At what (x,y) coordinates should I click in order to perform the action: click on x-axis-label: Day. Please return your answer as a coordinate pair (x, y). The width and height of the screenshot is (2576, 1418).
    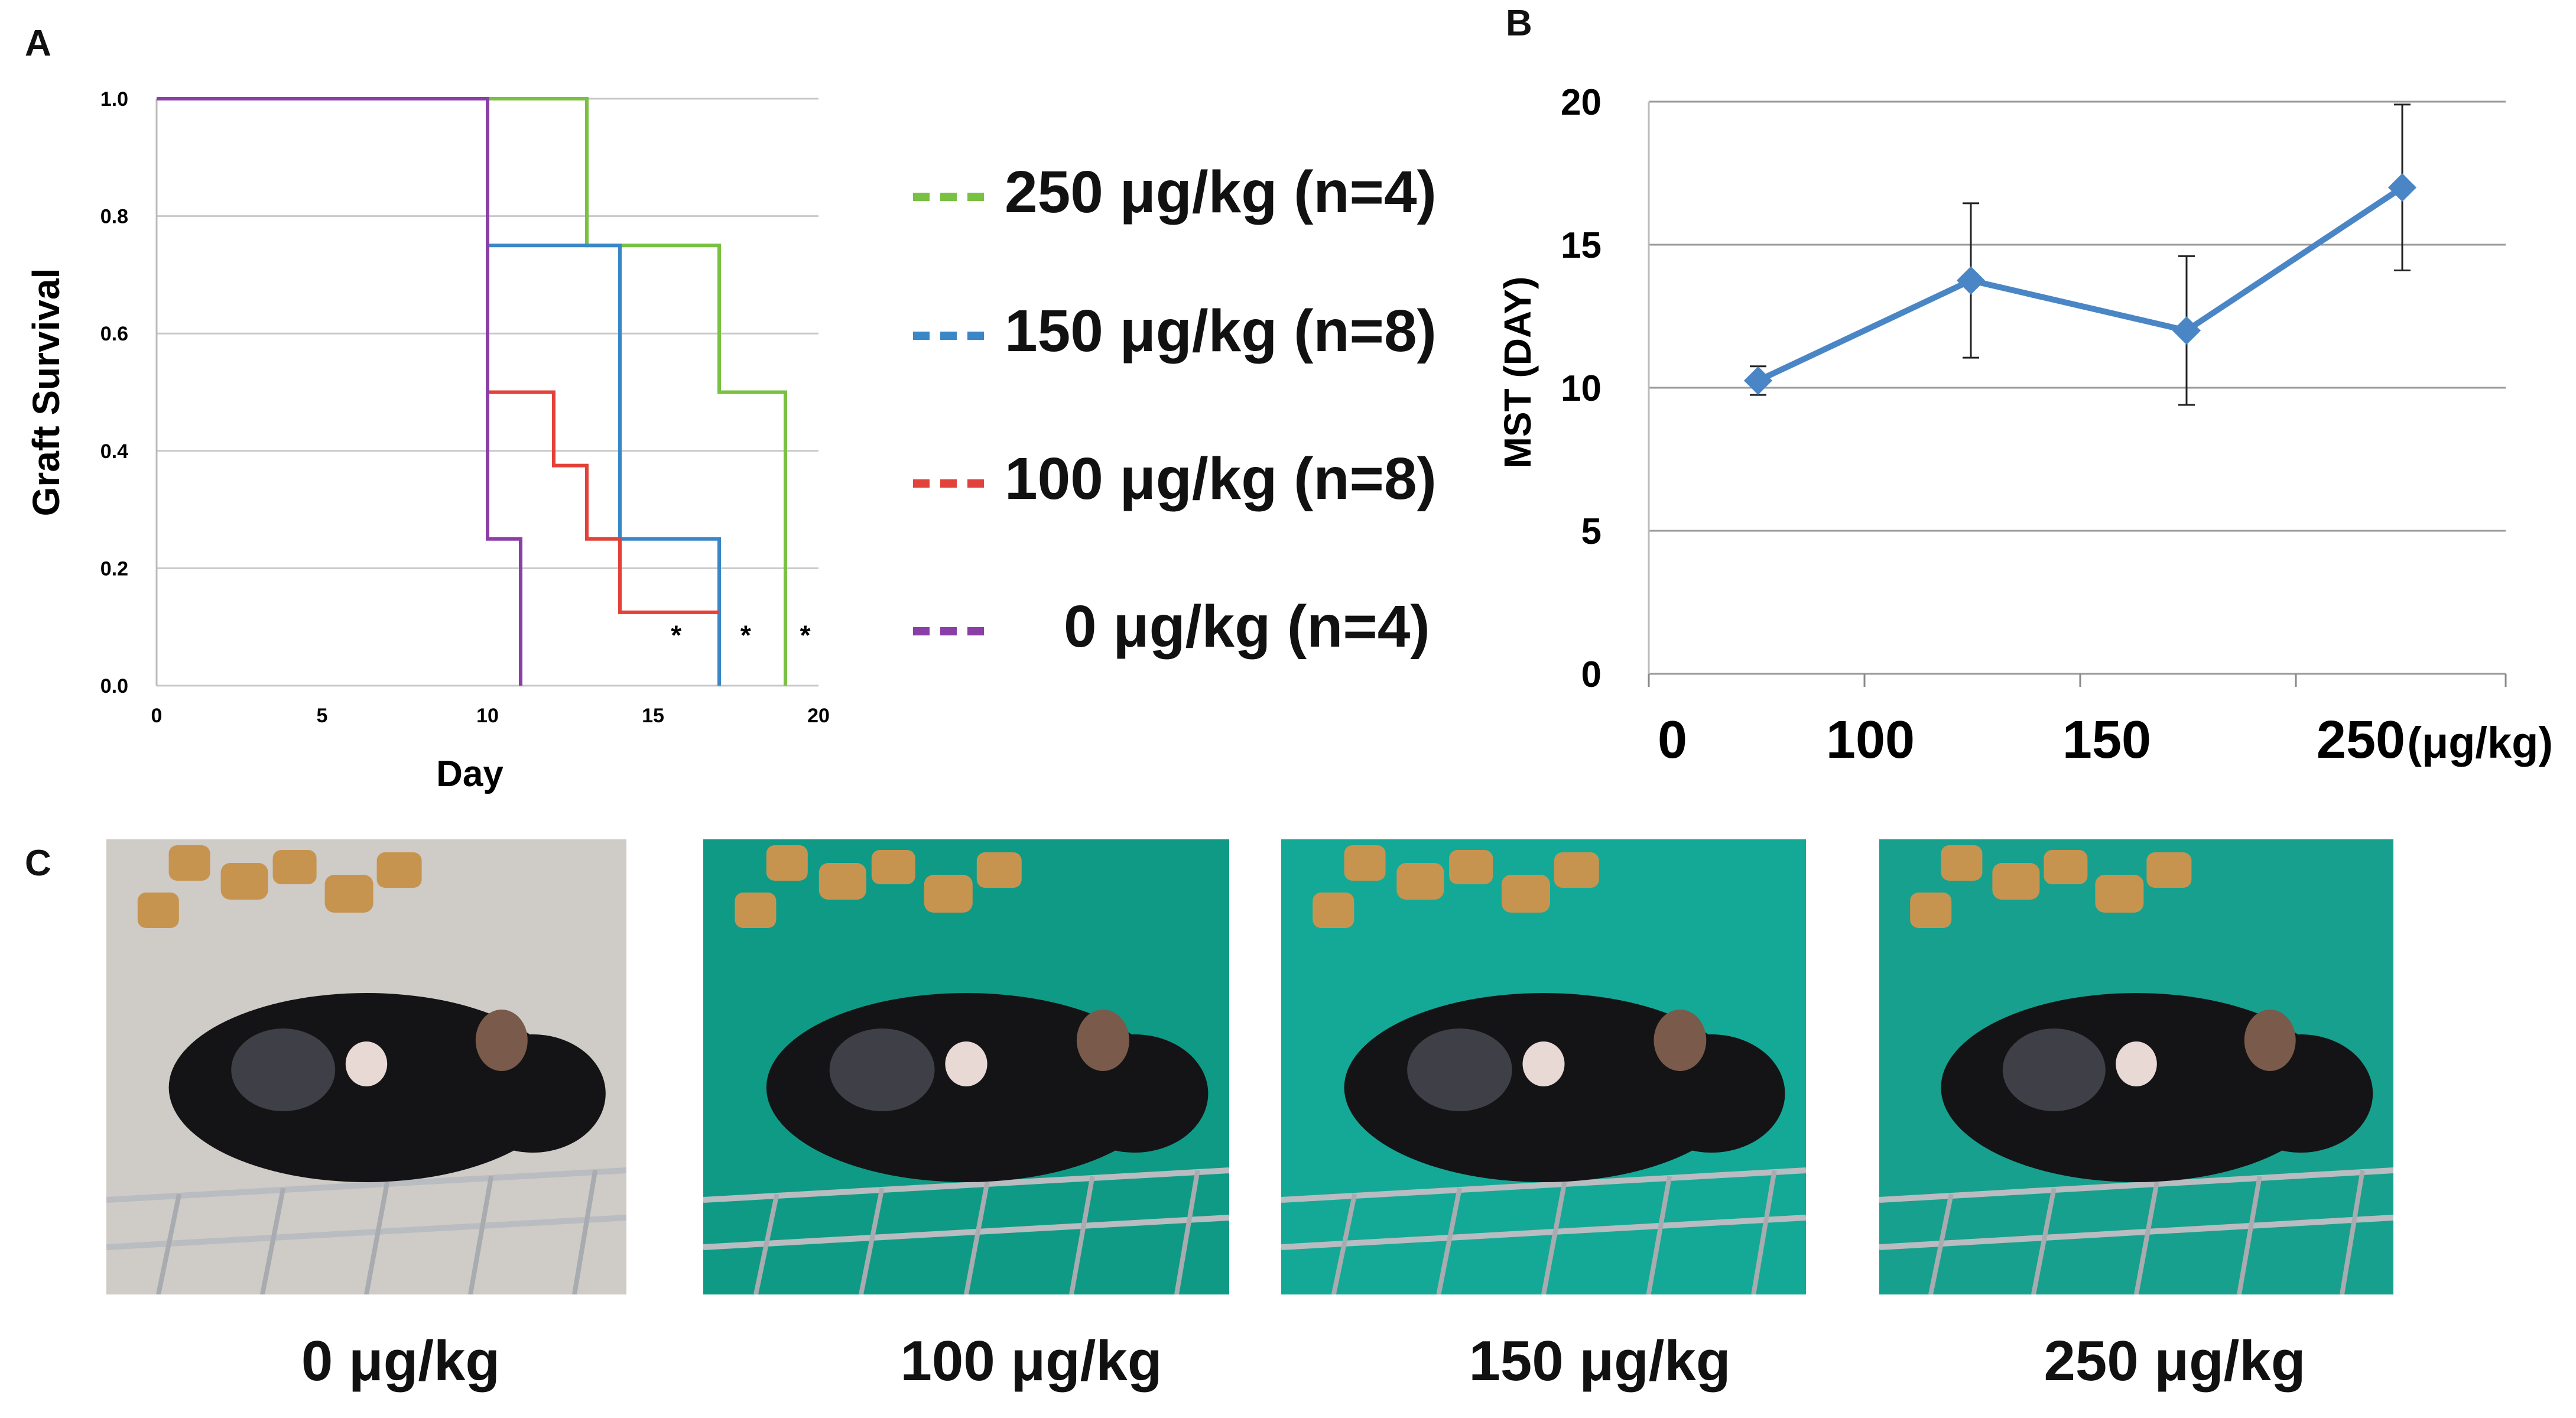
    Looking at the image, I should click on (469, 774).